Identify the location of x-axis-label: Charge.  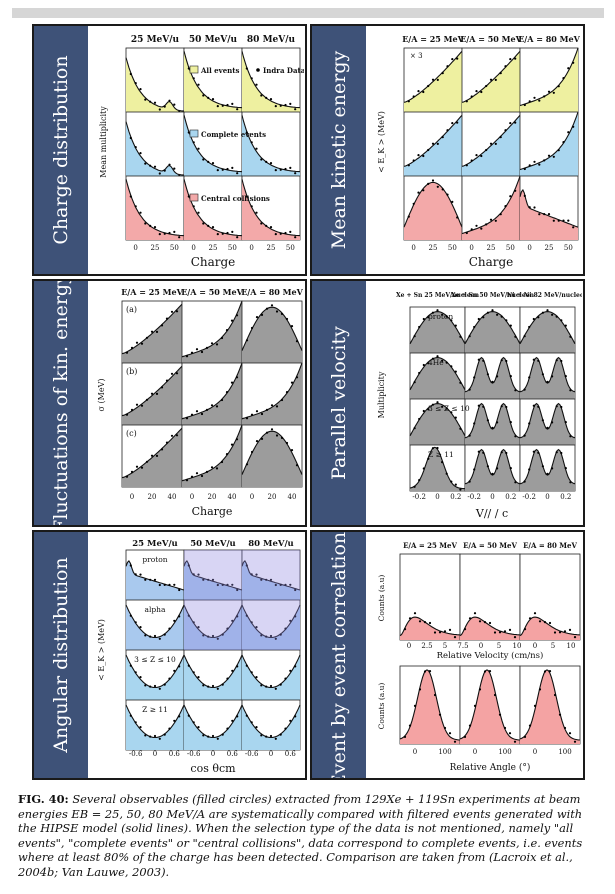
(212, 511).